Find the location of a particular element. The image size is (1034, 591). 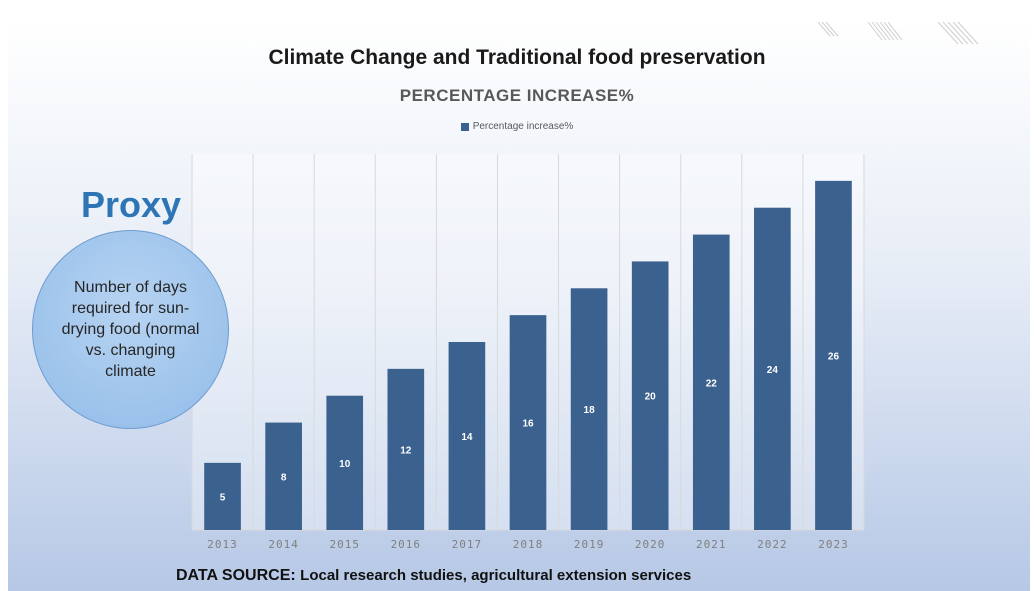

legend-swatch is located at coordinates (464, 126).